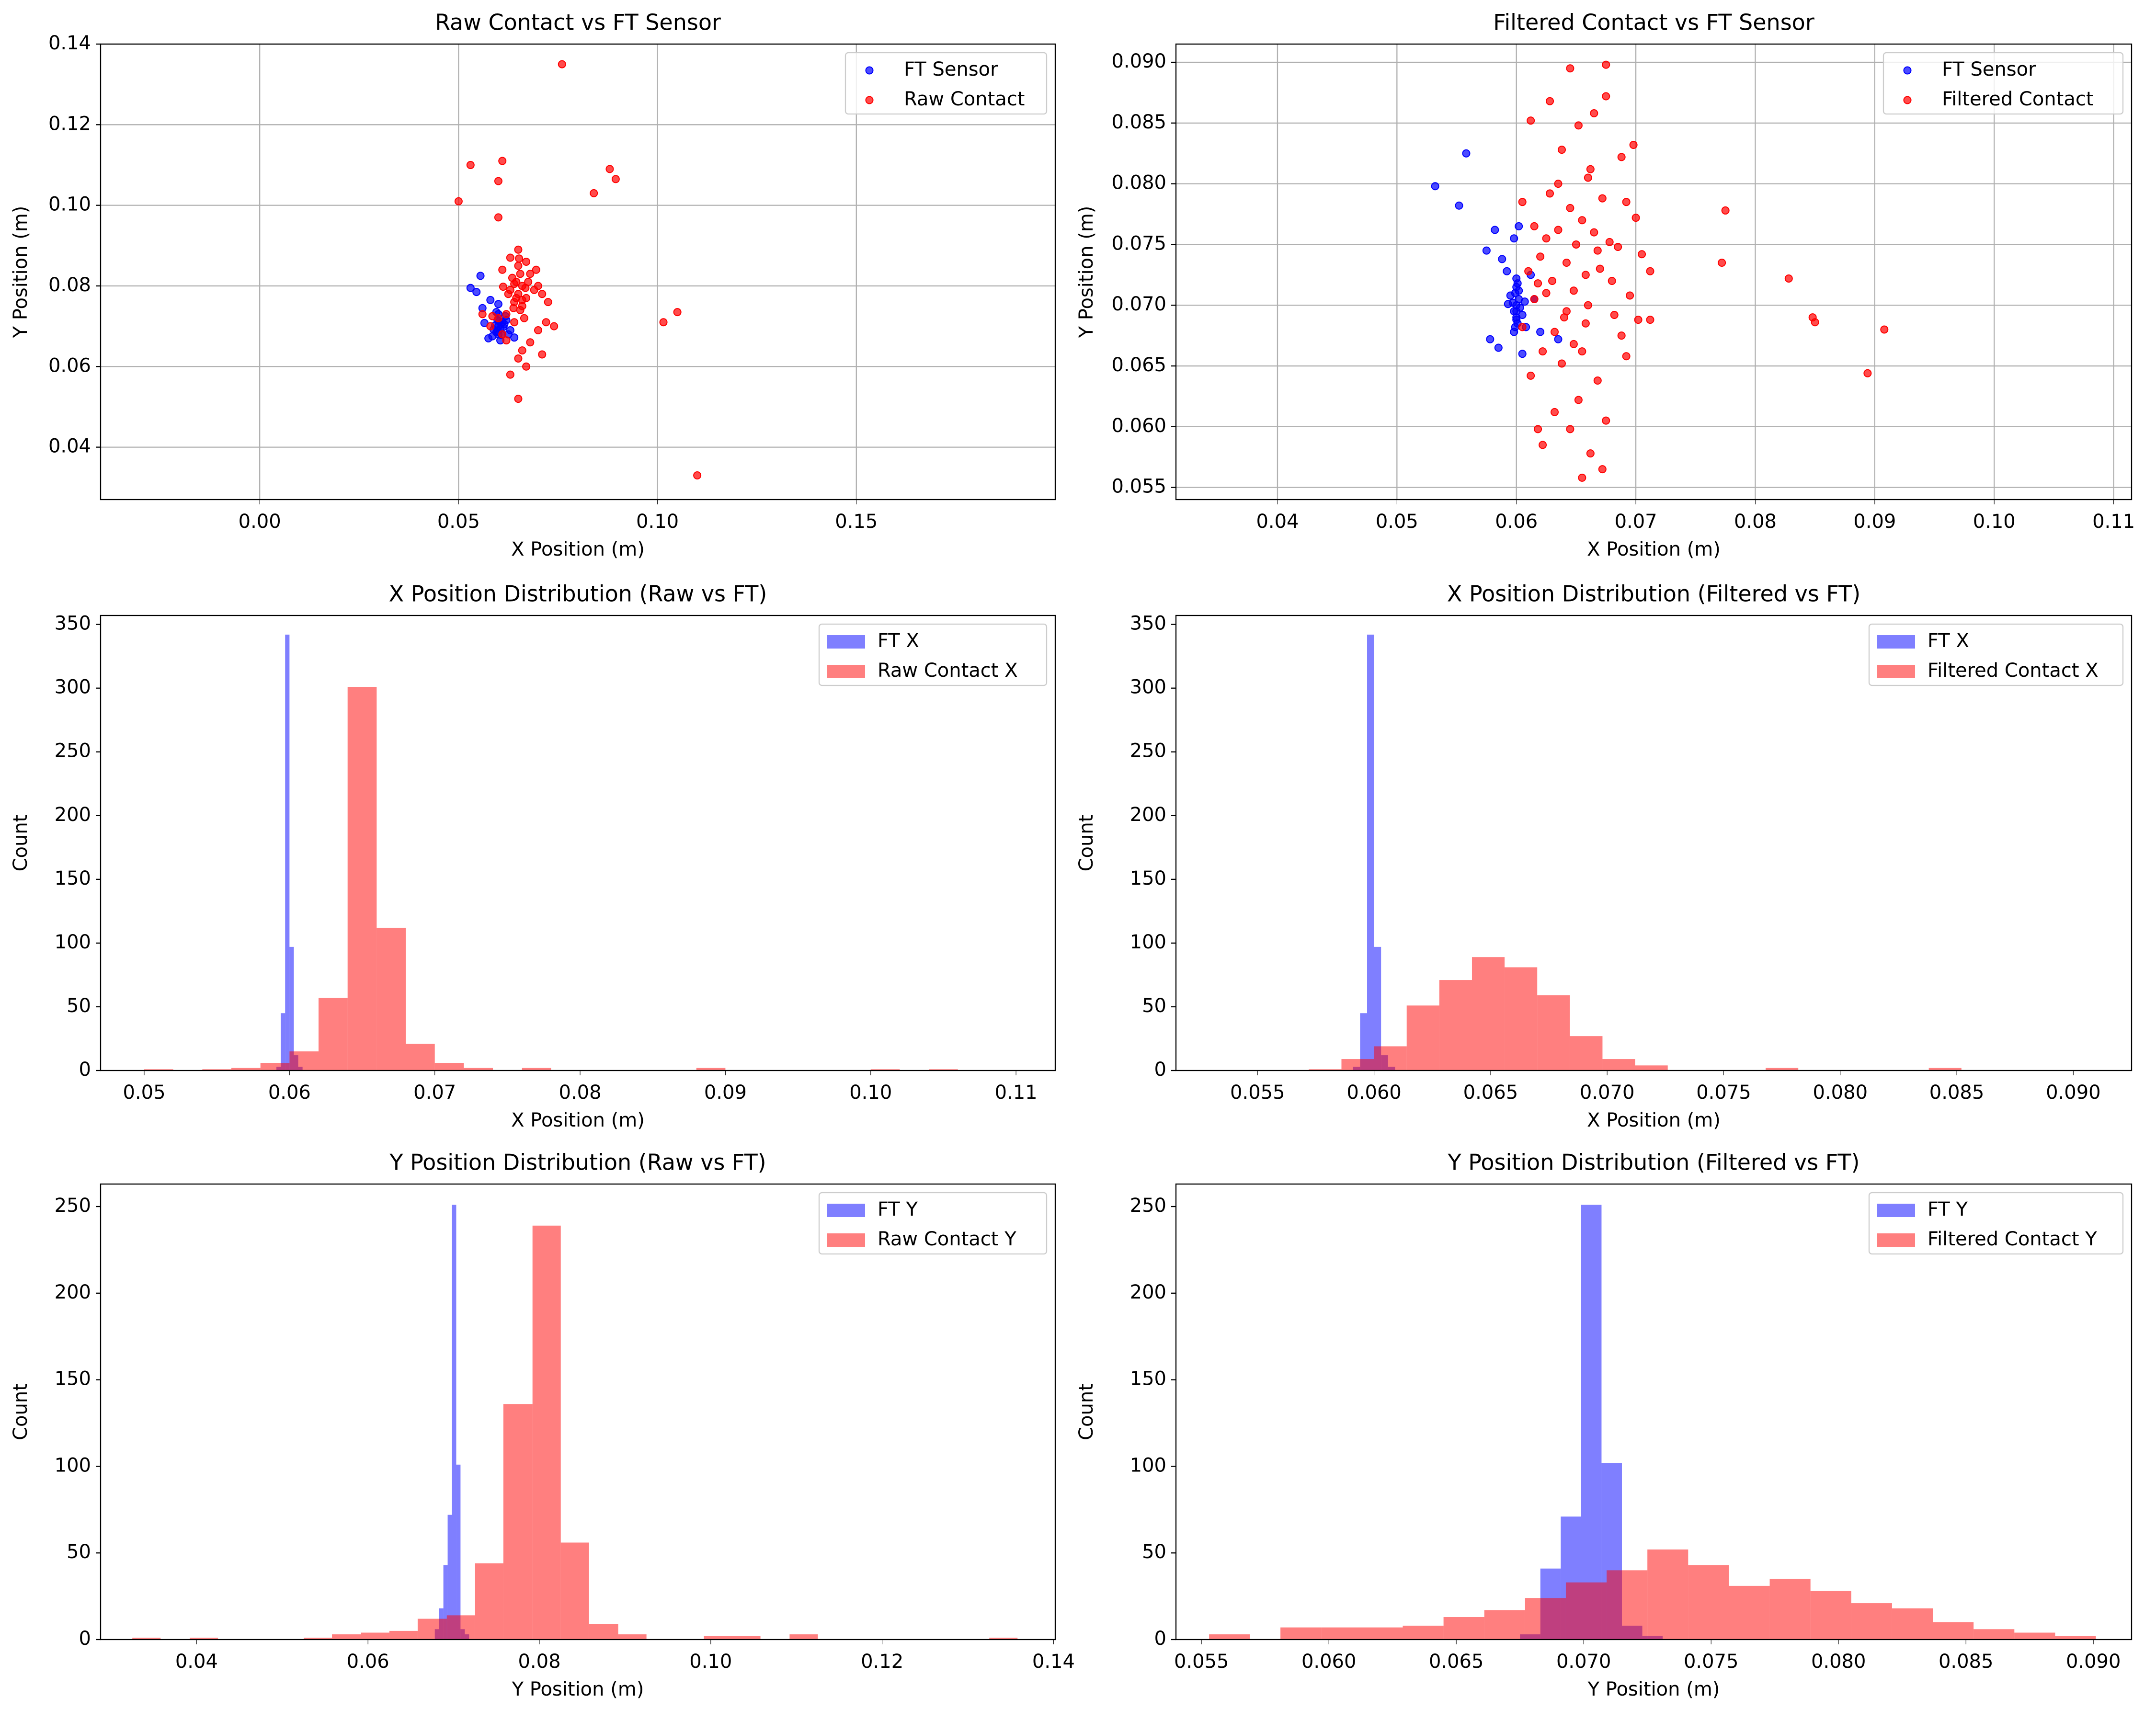 Image resolution: width=2156 pixels, height=1709 pixels. I want to click on y-tick-label: 200, so click(73, 815).